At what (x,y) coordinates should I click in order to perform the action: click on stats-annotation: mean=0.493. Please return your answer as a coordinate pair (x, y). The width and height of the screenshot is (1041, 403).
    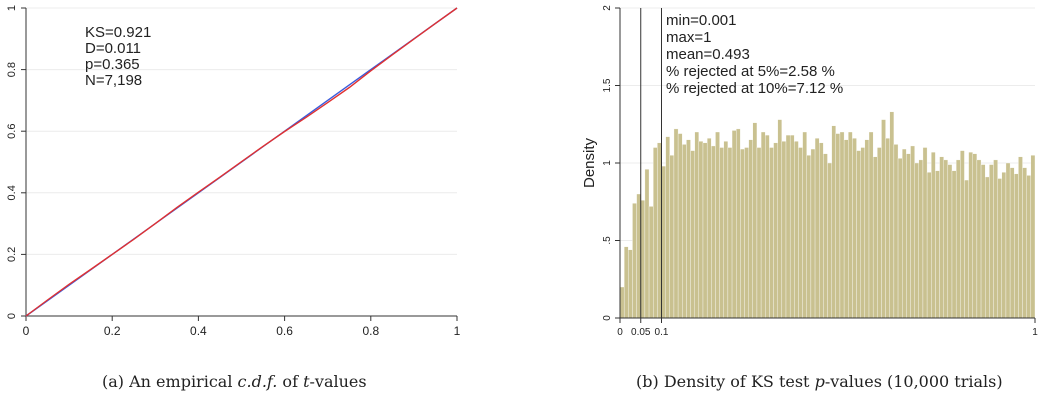
    Looking at the image, I should click on (708, 54).